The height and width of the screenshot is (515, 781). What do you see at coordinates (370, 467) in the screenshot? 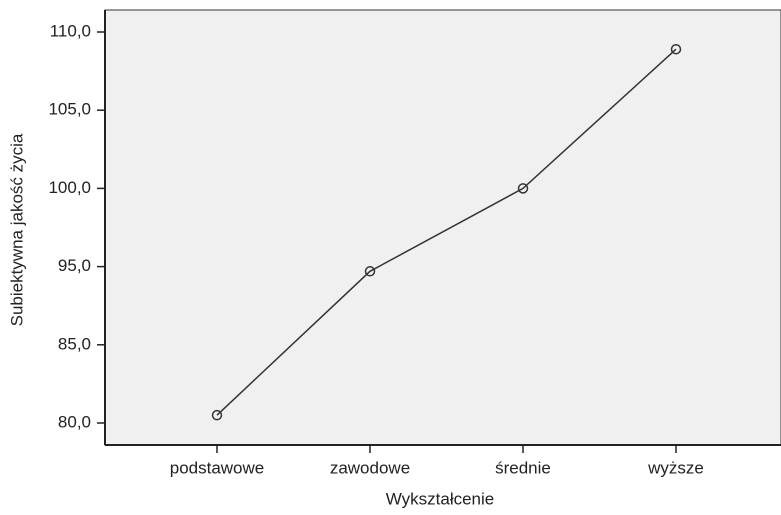
I see `x-tick-label: zawodowe` at bounding box center [370, 467].